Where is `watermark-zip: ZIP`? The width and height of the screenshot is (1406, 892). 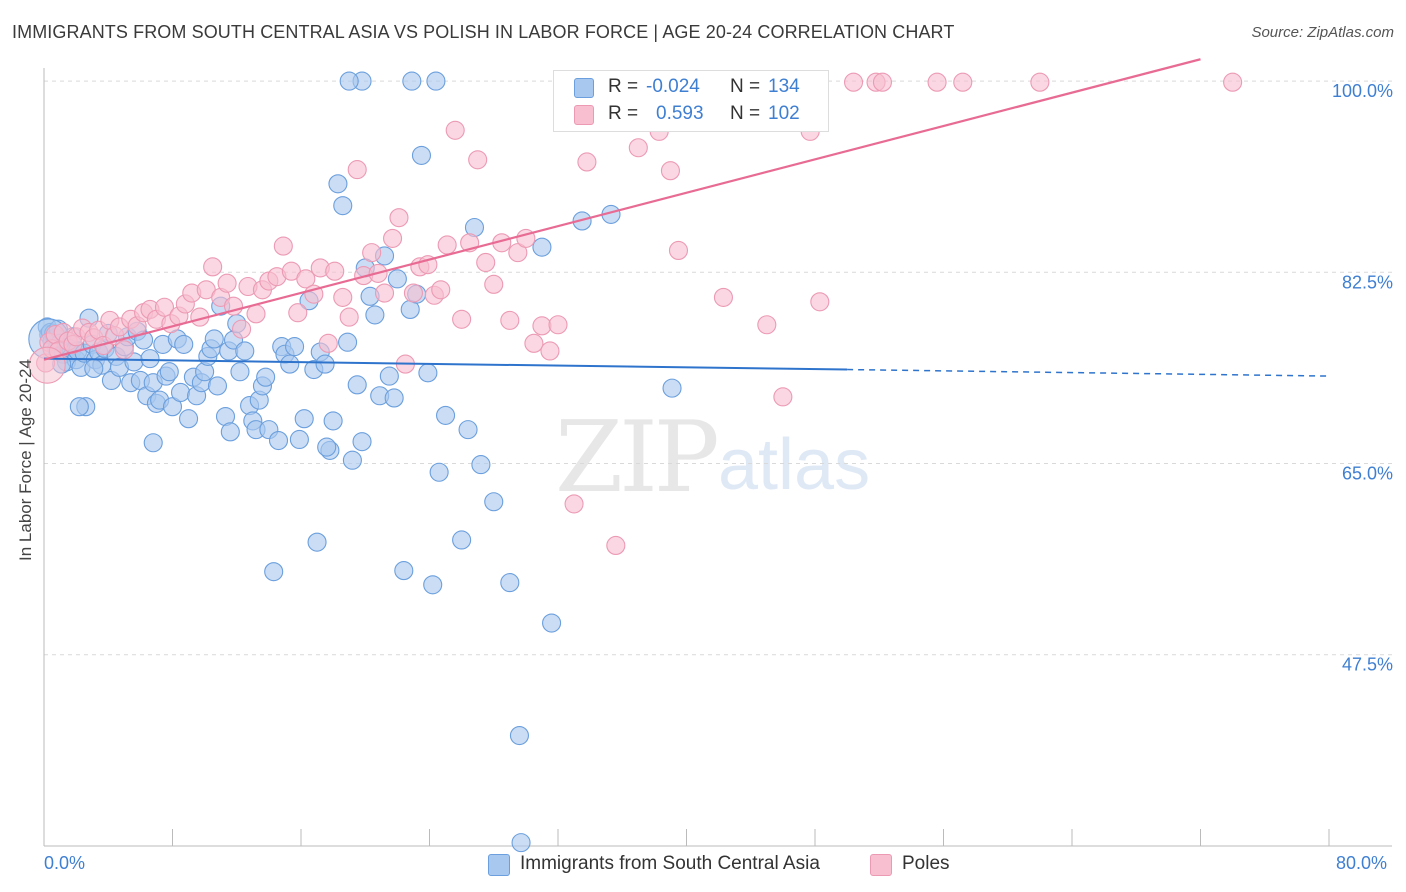
watermark-zip: ZIP is located at coordinates (636, 458).